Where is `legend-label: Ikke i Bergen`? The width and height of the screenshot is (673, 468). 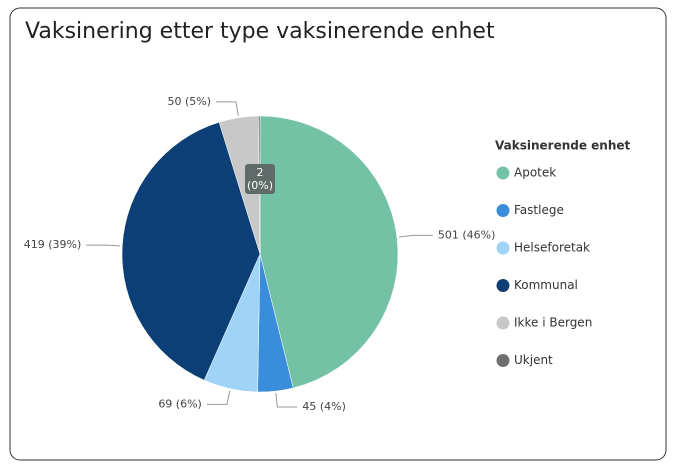 legend-label: Ikke i Bergen is located at coordinates (553, 323).